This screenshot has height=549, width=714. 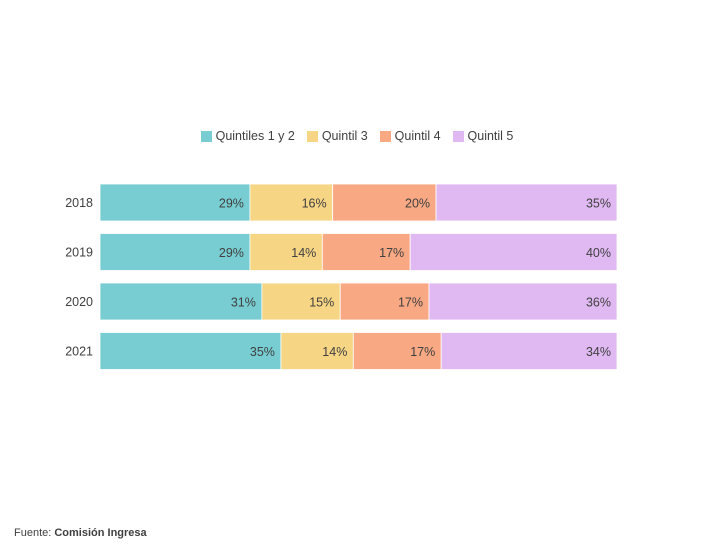 I want to click on legend-item-3: Quintil 4, so click(x=410, y=136).